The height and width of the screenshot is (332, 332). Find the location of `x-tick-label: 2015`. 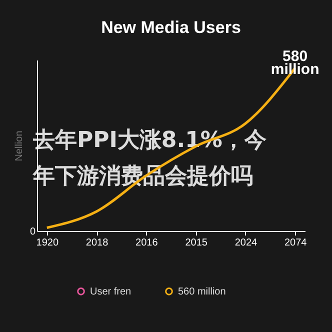

x-tick-label: 2015 is located at coordinates (196, 243).